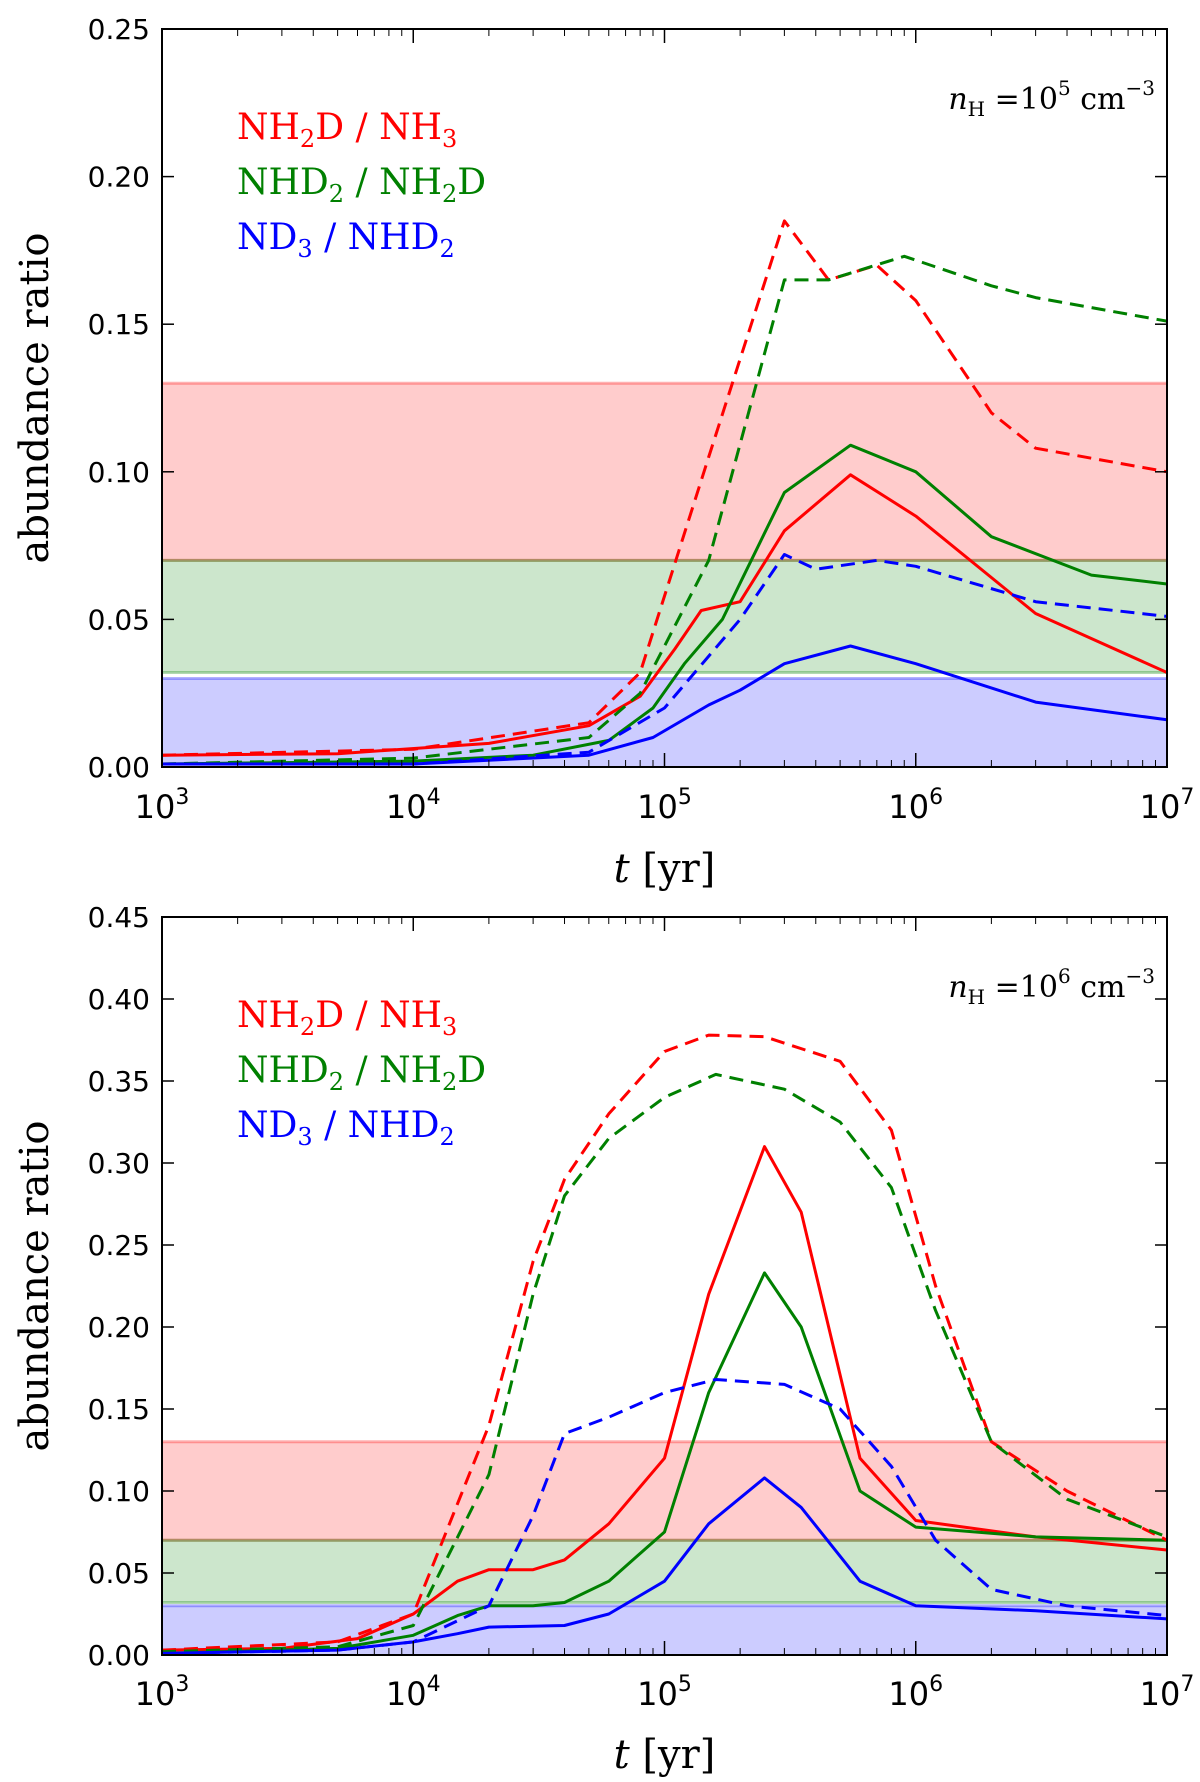 This screenshot has height=1782, width=1200. What do you see at coordinates (119, 999) in the screenshot?
I see `y-tick-label: 0.40` at bounding box center [119, 999].